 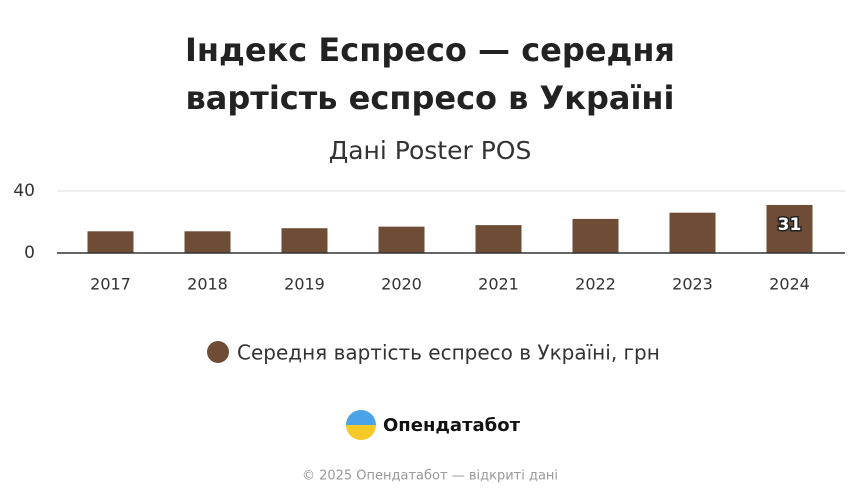 I want to click on footer: © 2025 Опендатабот — відкриті дані, so click(x=430, y=476).